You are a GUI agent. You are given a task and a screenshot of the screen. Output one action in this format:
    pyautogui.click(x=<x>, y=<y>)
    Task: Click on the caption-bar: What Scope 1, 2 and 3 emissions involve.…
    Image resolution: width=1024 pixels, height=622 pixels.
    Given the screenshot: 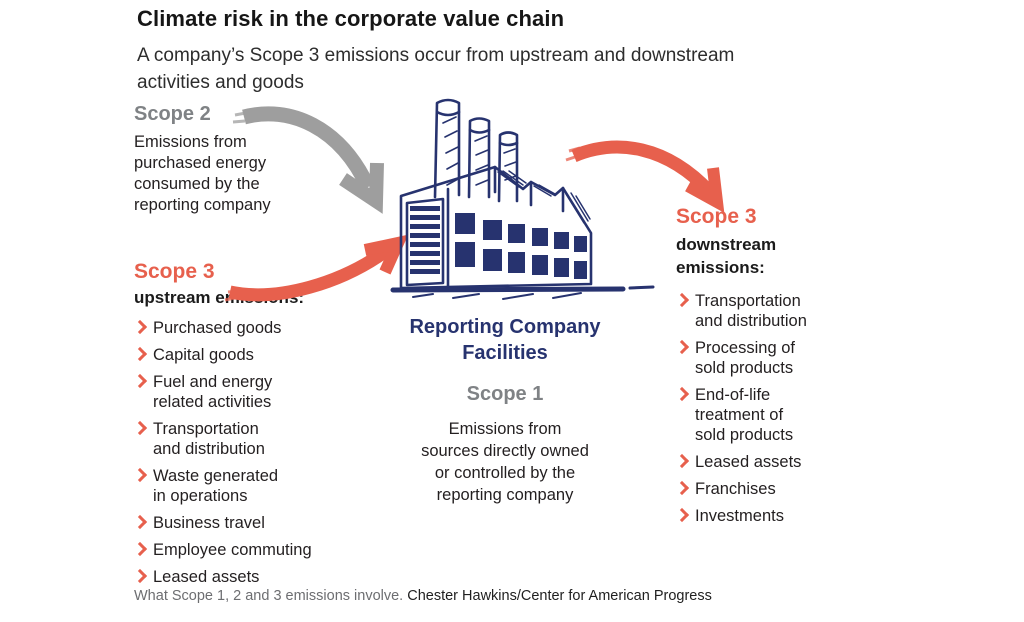 What is the action you would take?
    pyautogui.click(x=423, y=596)
    